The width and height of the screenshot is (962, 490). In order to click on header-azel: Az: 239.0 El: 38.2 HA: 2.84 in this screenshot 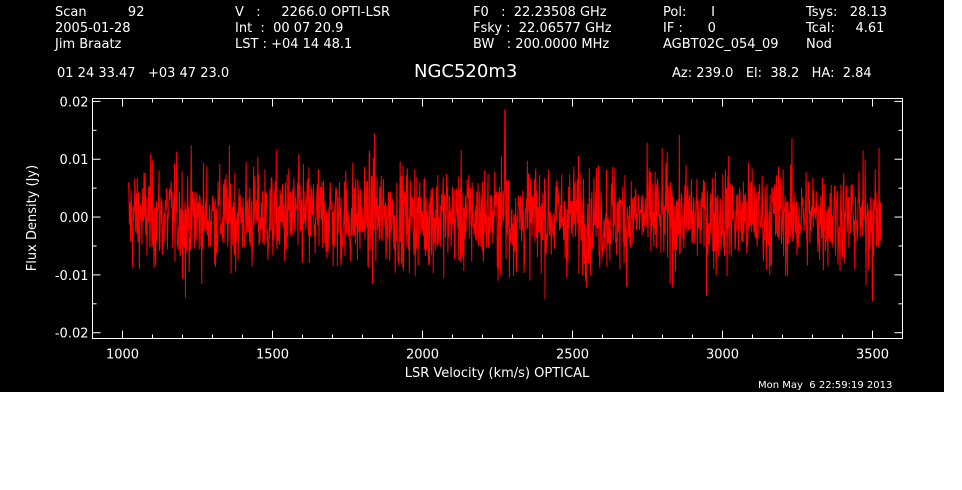, I will do `click(772, 73)`.